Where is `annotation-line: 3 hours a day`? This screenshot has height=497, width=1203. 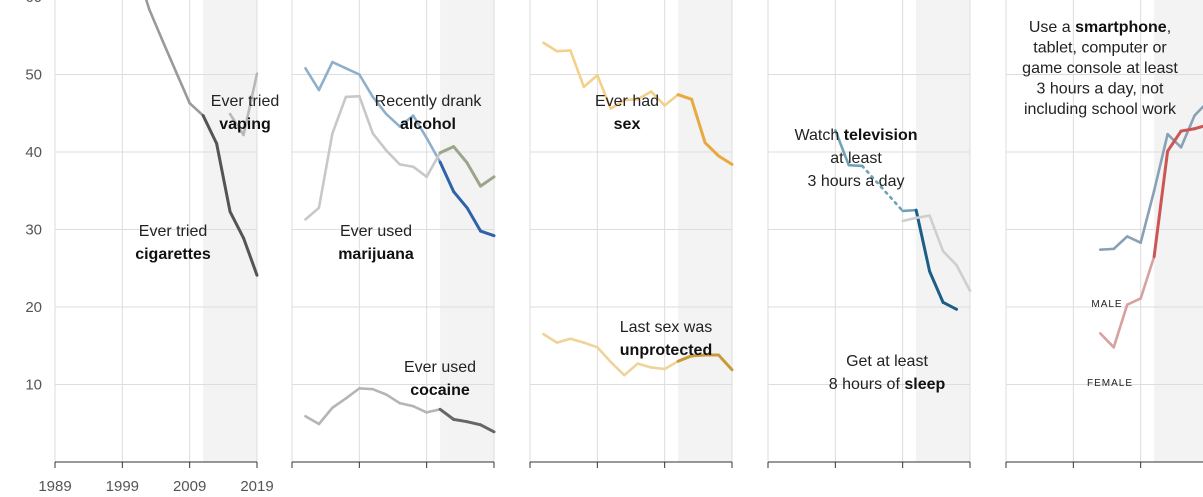 annotation-line: 3 hours a day is located at coordinates (856, 181).